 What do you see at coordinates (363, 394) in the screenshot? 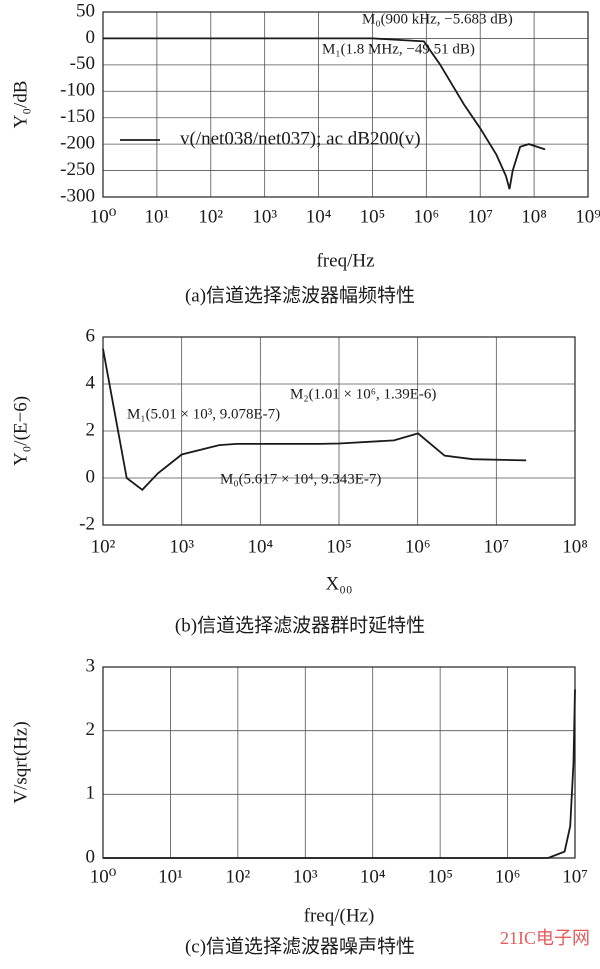
I see `marker-annotation: M₂(1.01 × 10⁶, 1.39E-6)` at bounding box center [363, 394].